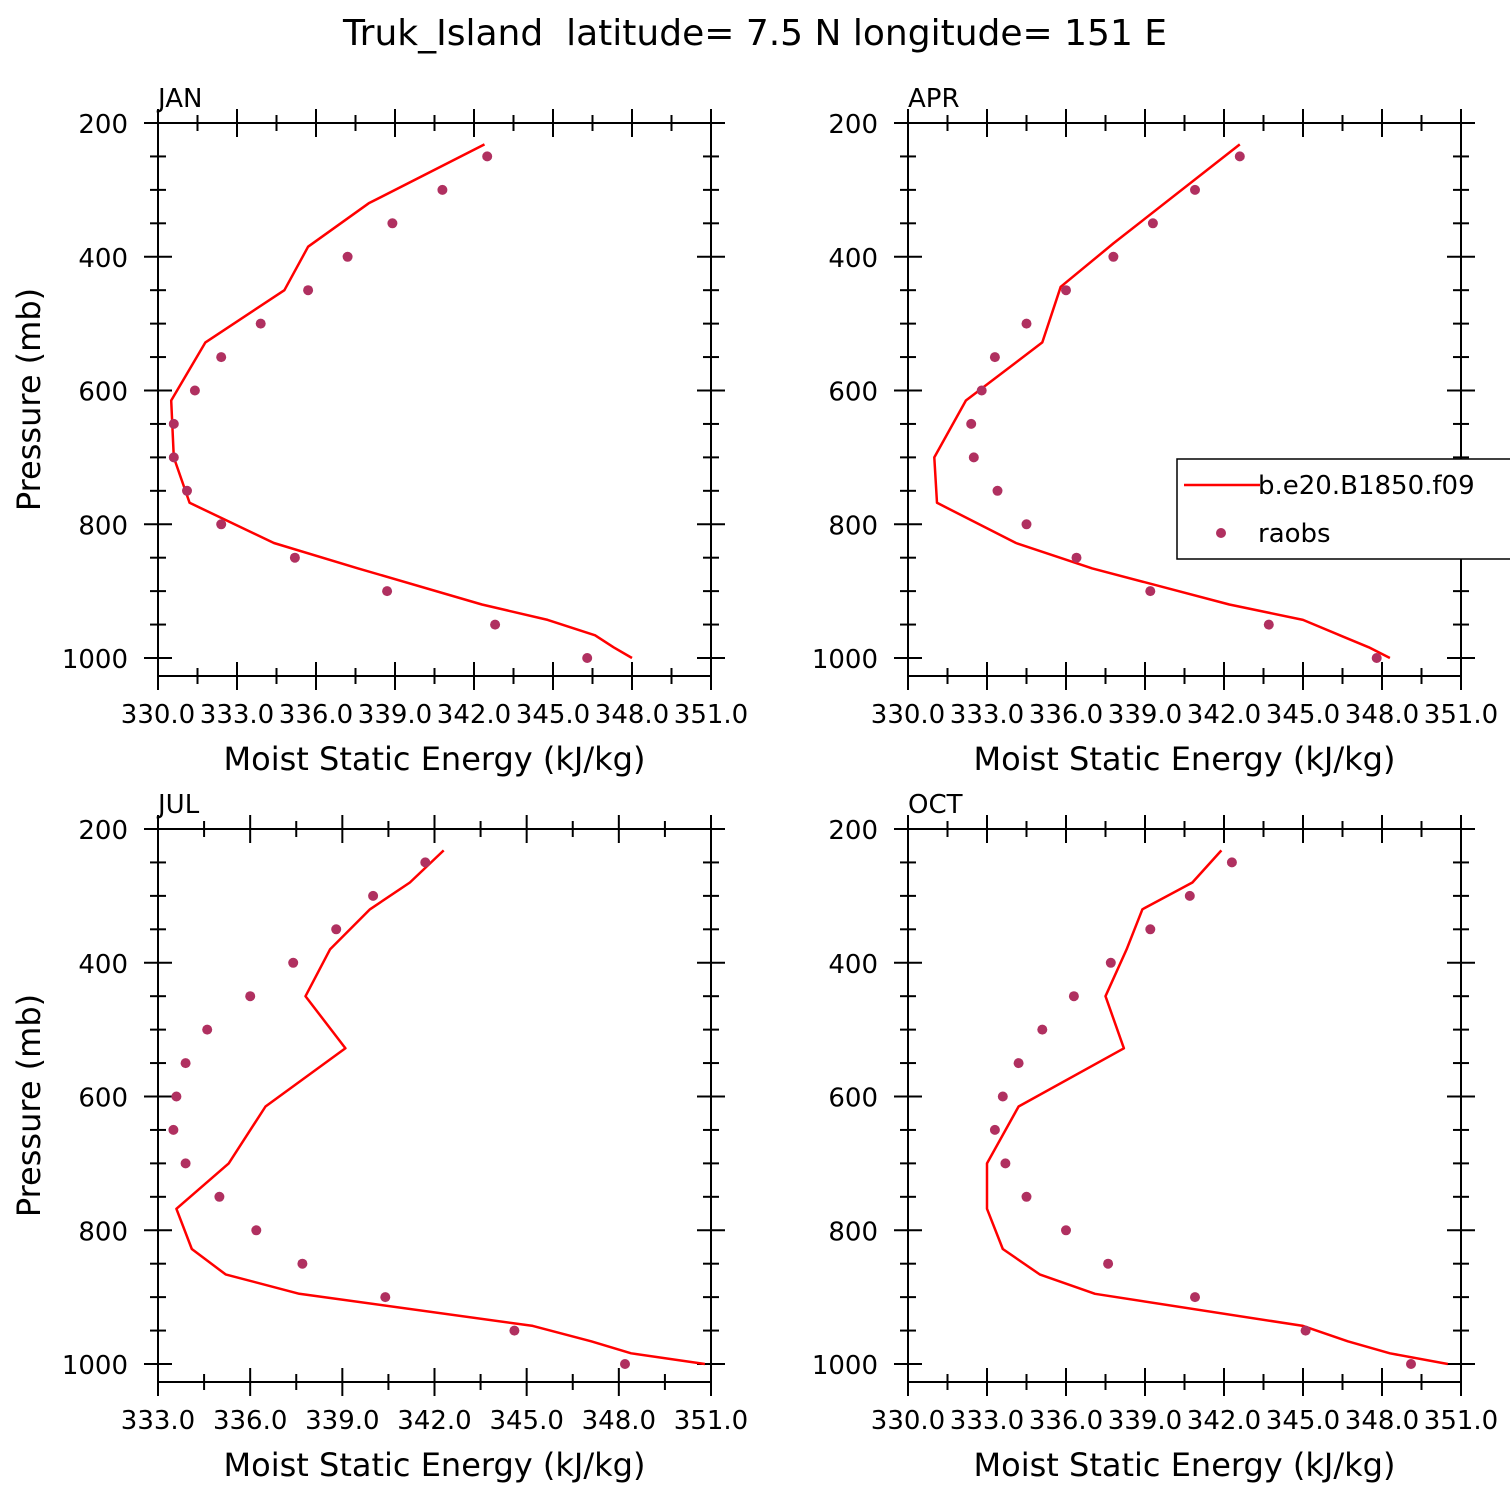 This screenshot has width=1510, height=1510. I want to click on panel-label: APR, so click(934, 99).